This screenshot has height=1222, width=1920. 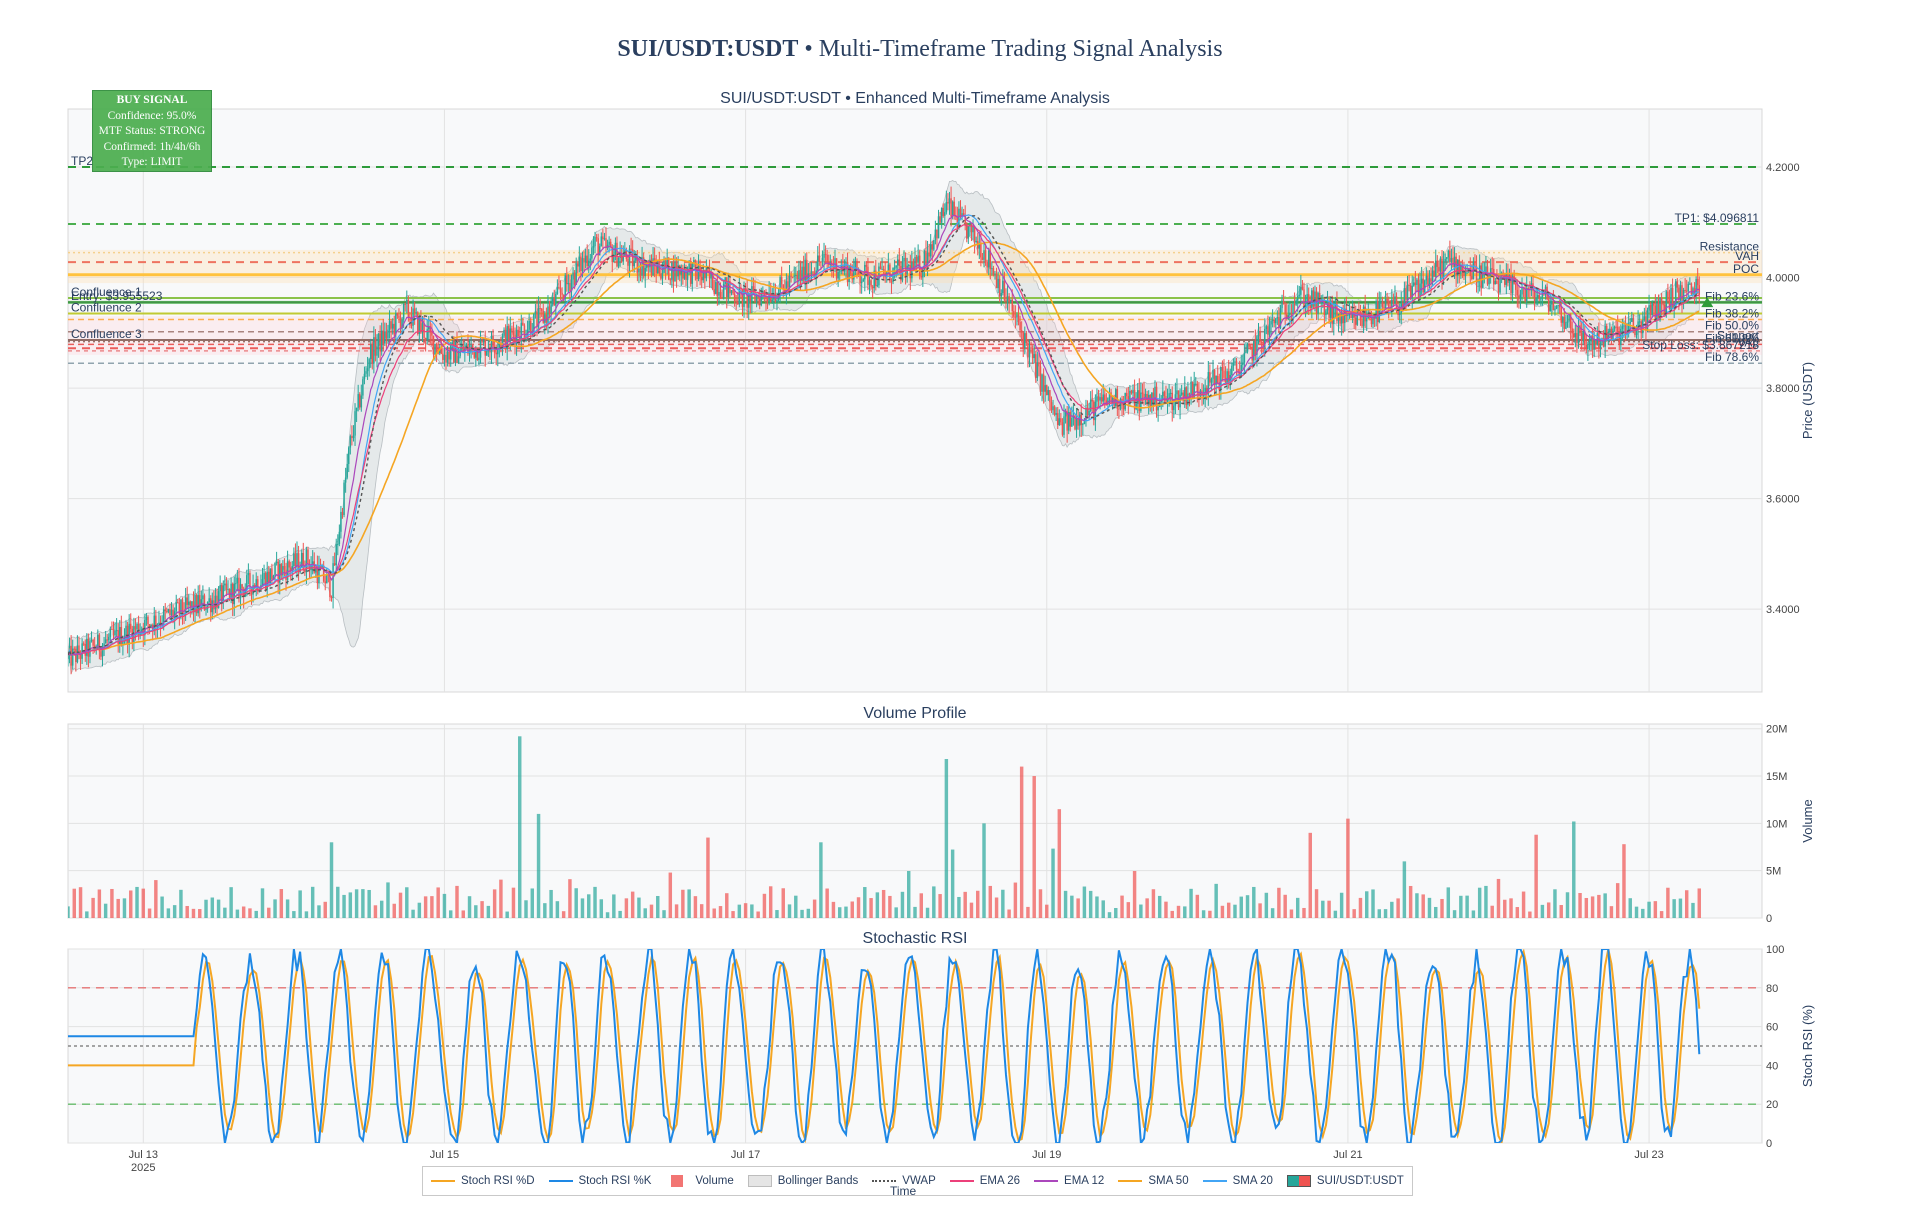 I want to click on signal-mtf-status: MTF Status: STRONG, so click(x=152, y=131).